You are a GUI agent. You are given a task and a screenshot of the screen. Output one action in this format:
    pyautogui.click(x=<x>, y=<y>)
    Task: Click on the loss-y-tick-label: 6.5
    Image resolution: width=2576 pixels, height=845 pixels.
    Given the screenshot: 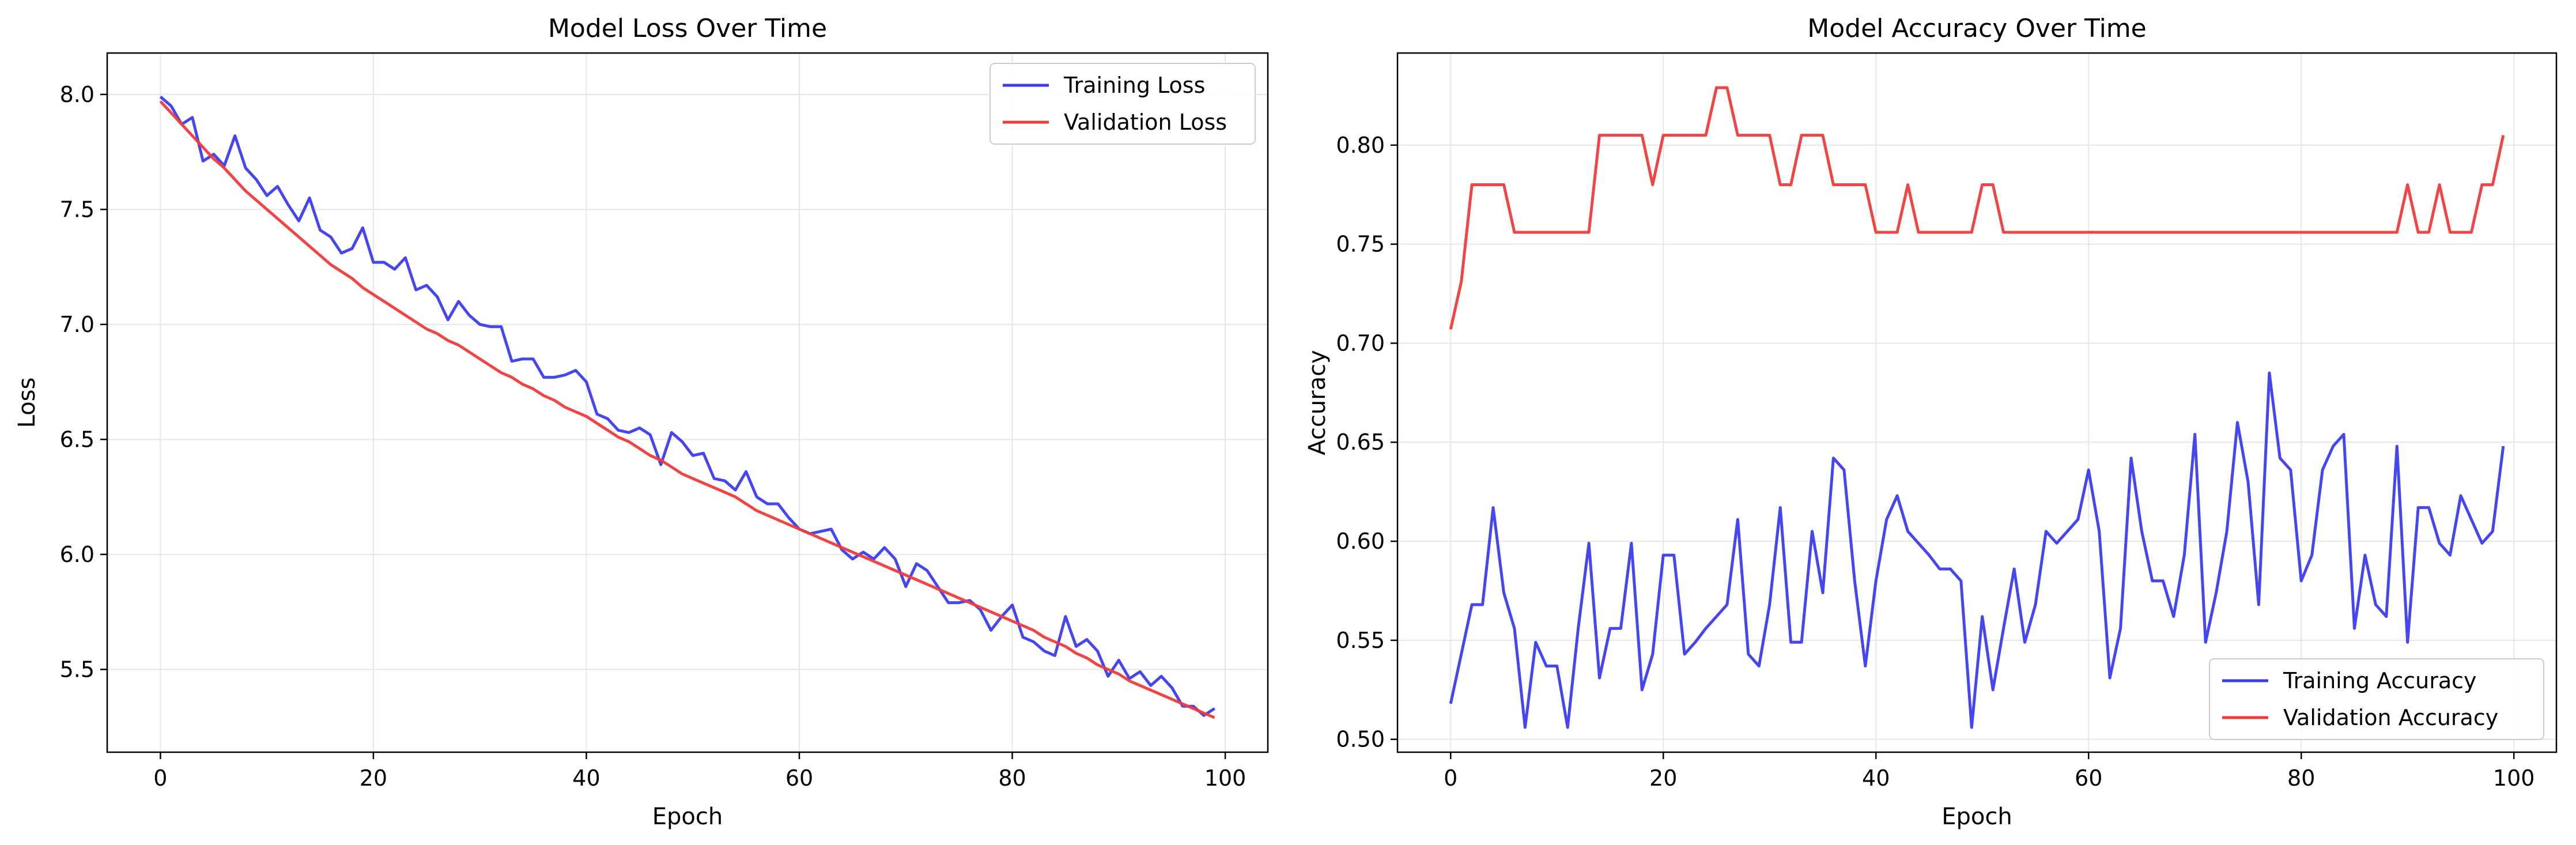 What is the action you would take?
    pyautogui.click(x=77, y=440)
    